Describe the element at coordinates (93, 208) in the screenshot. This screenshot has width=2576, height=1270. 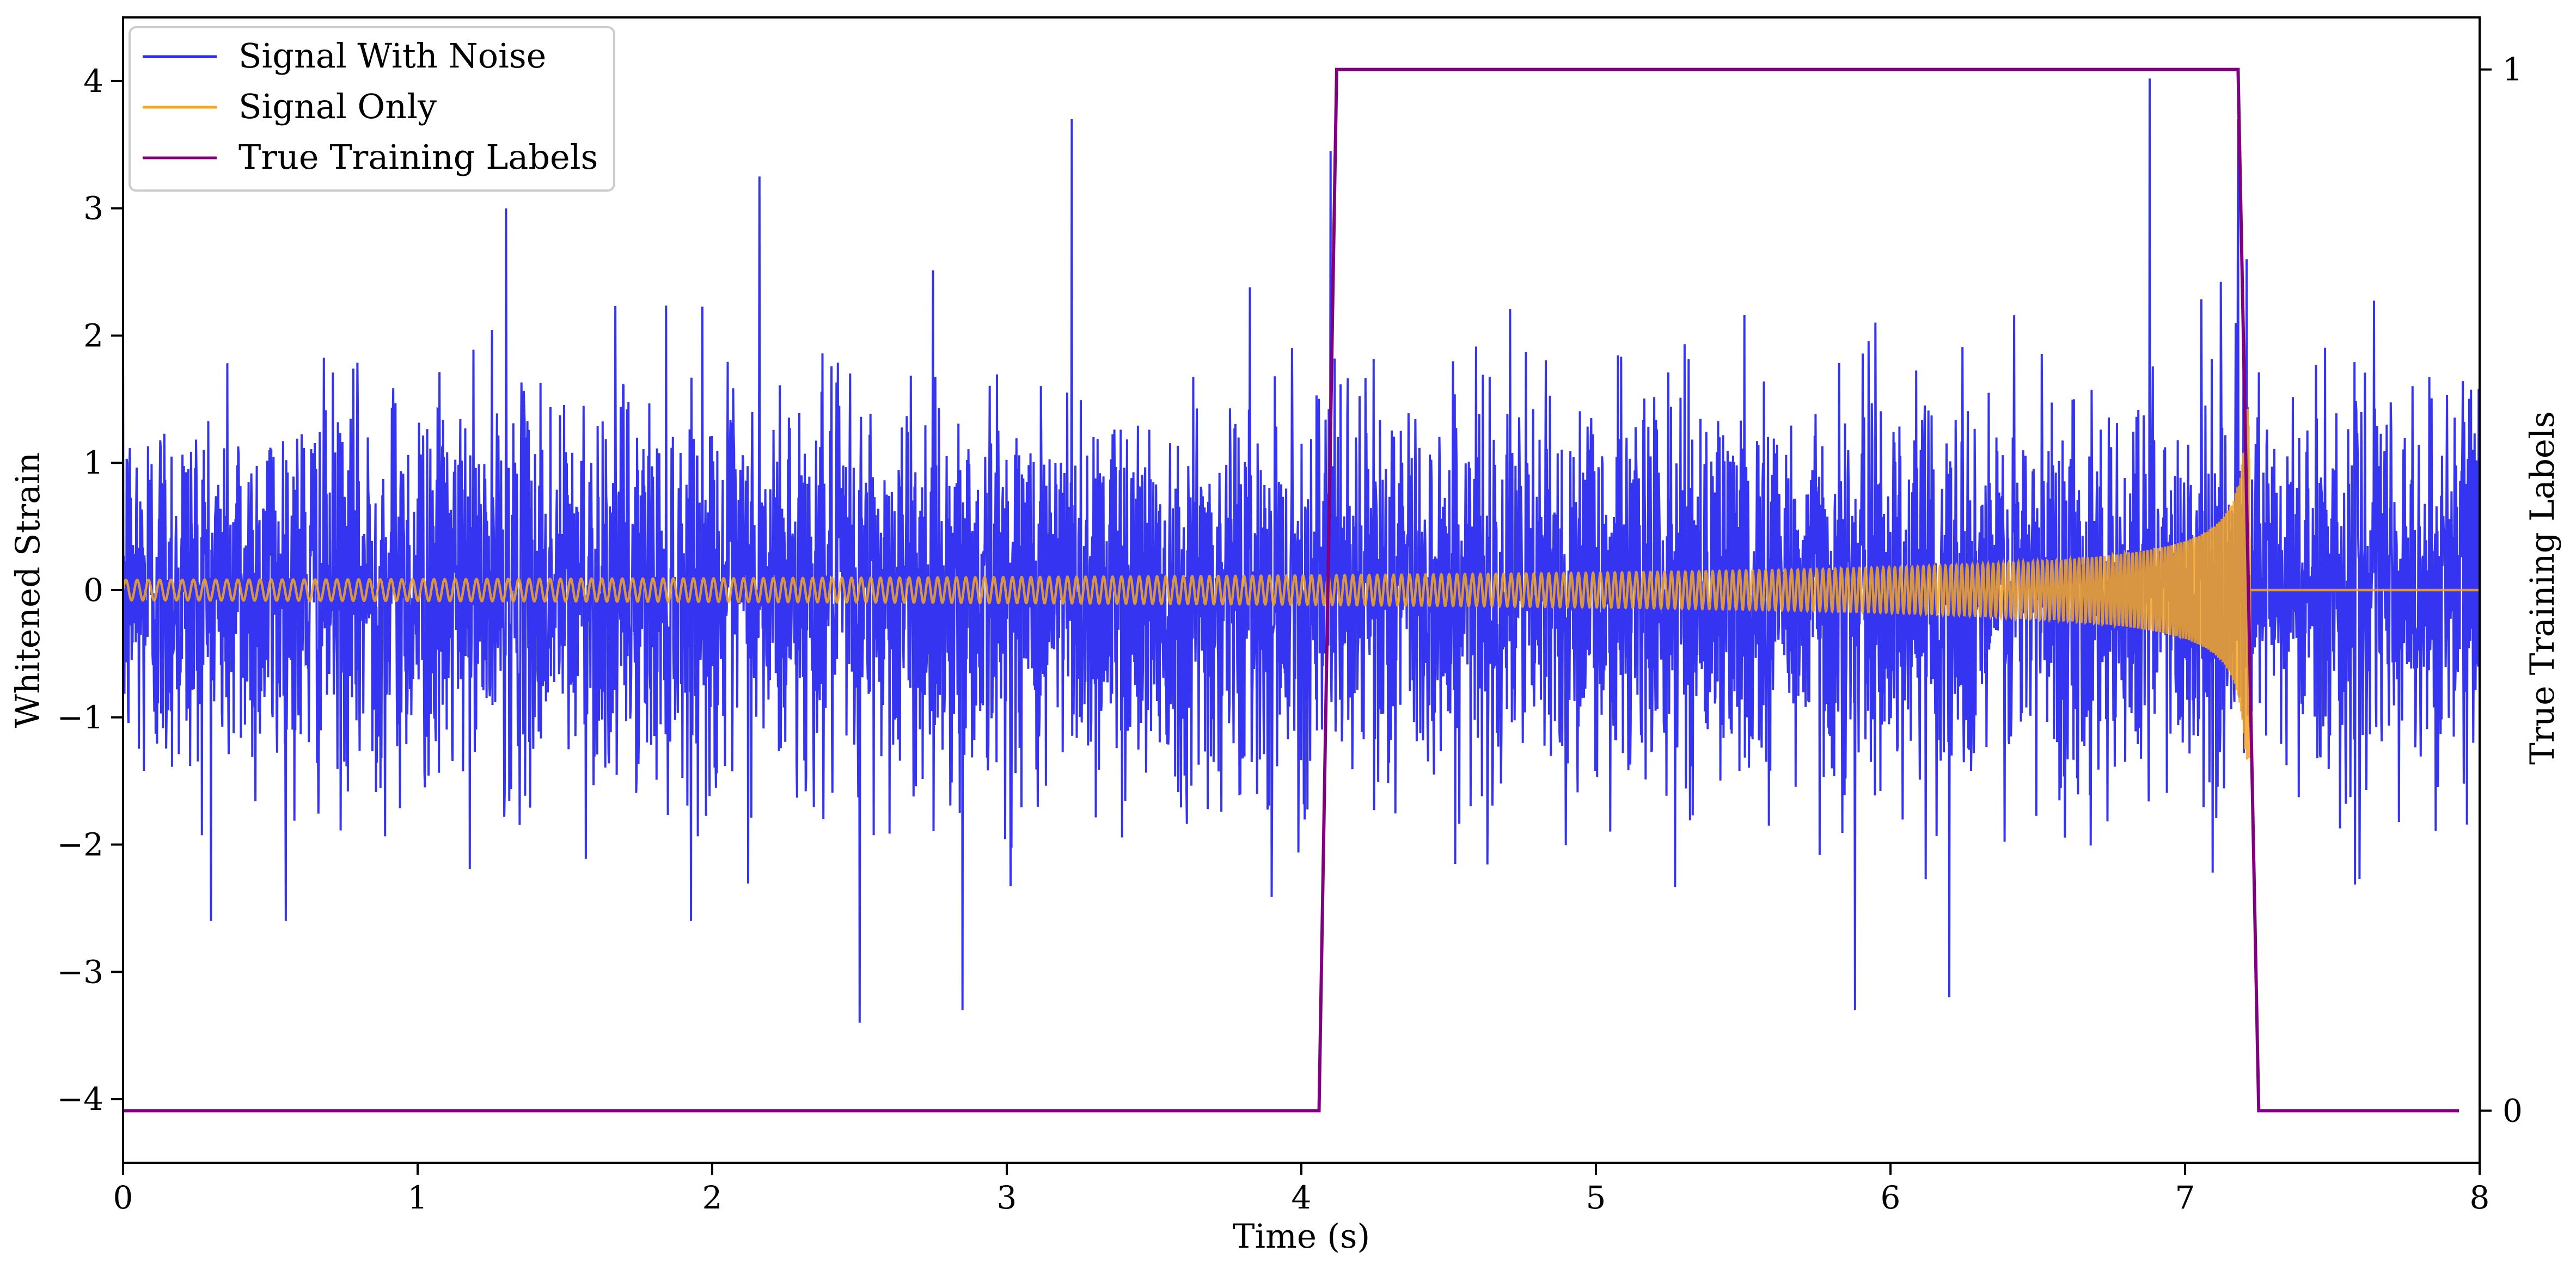
I see `y-tick-label: 3` at that location.